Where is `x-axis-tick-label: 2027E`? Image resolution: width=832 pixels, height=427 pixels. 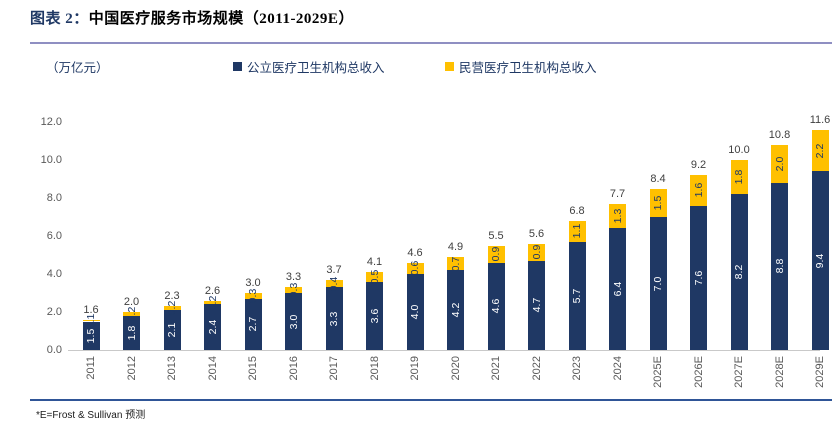
x-axis-tick-label: 2027E is located at coordinates (739, 372).